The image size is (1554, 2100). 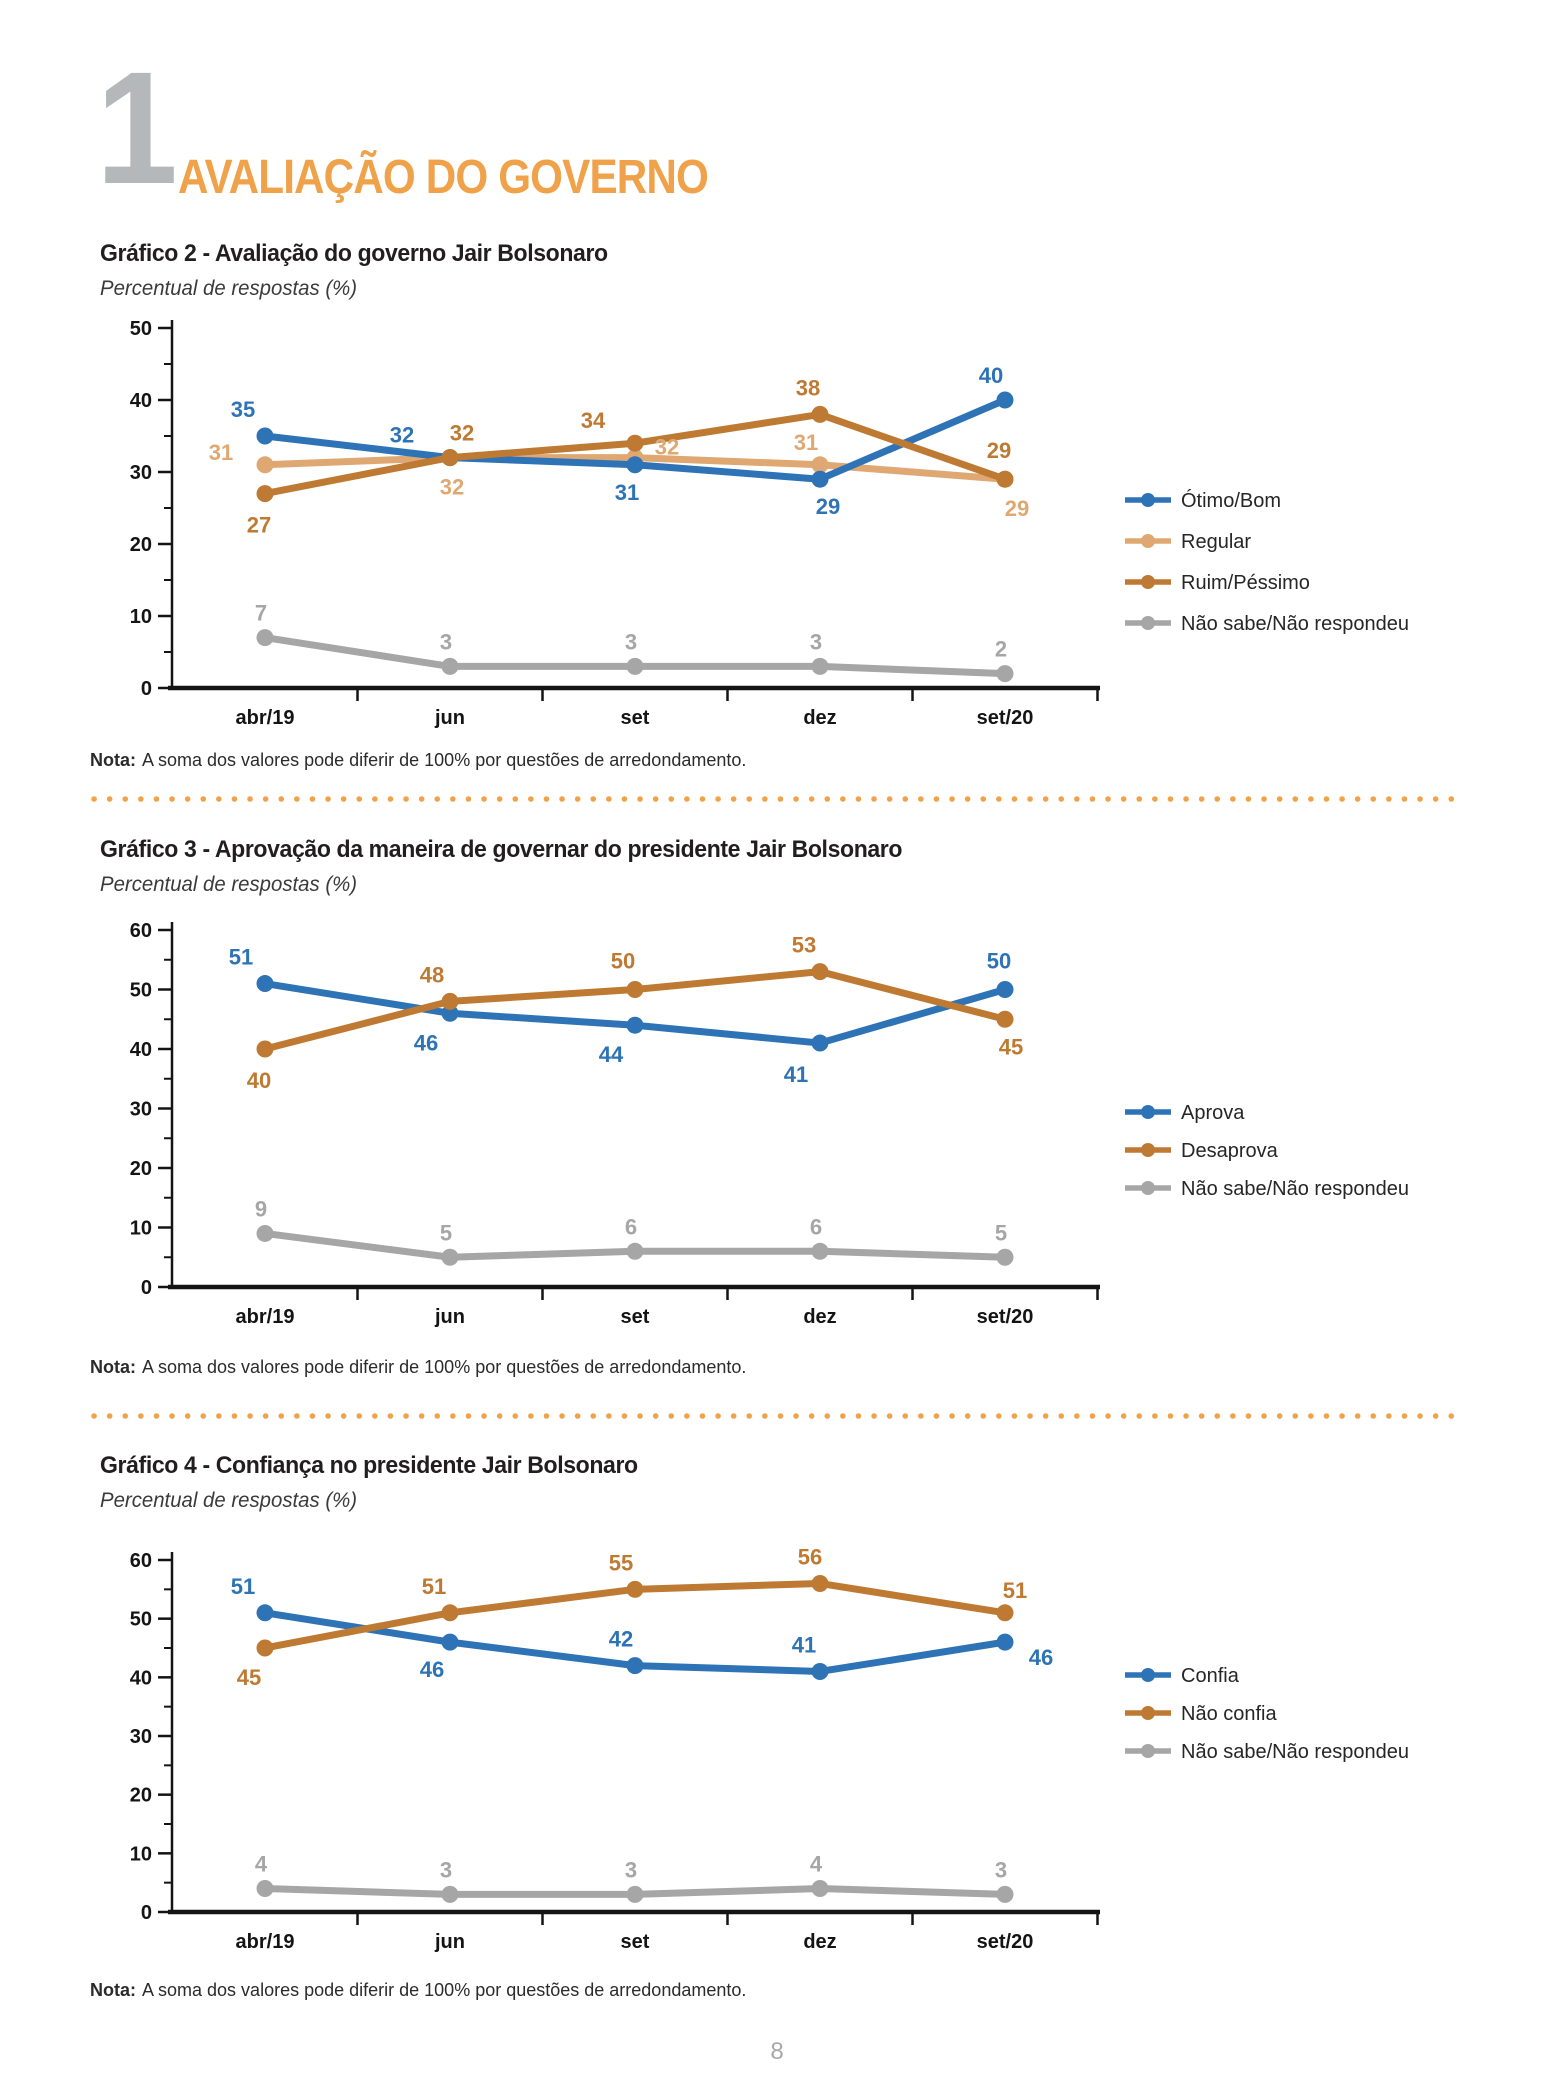 I want to click on section-title: AVALIAÇÃO DO GOVERNO, so click(x=443, y=177).